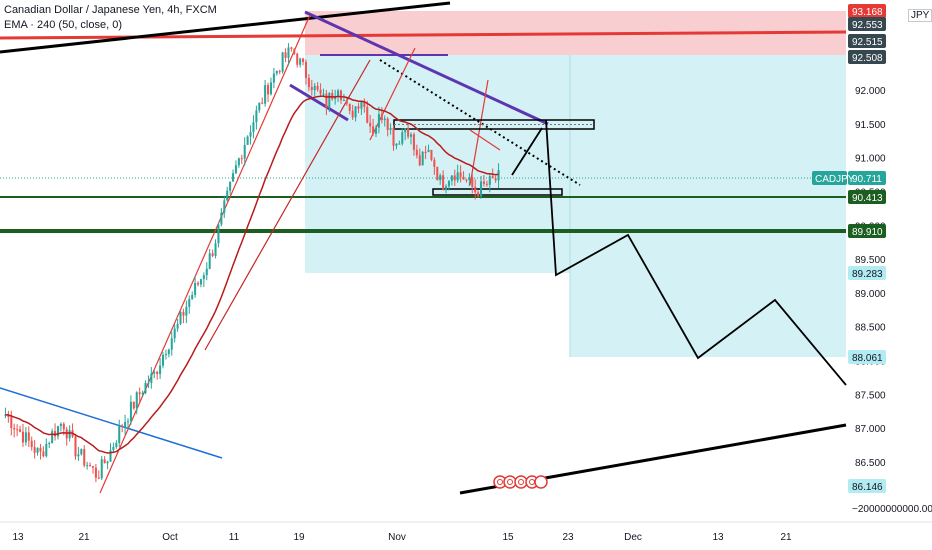 The height and width of the screenshot is (550, 932). What do you see at coordinates (527, 151) in the screenshot?
I see `projection-path-short` at bounding box center [527, 151].